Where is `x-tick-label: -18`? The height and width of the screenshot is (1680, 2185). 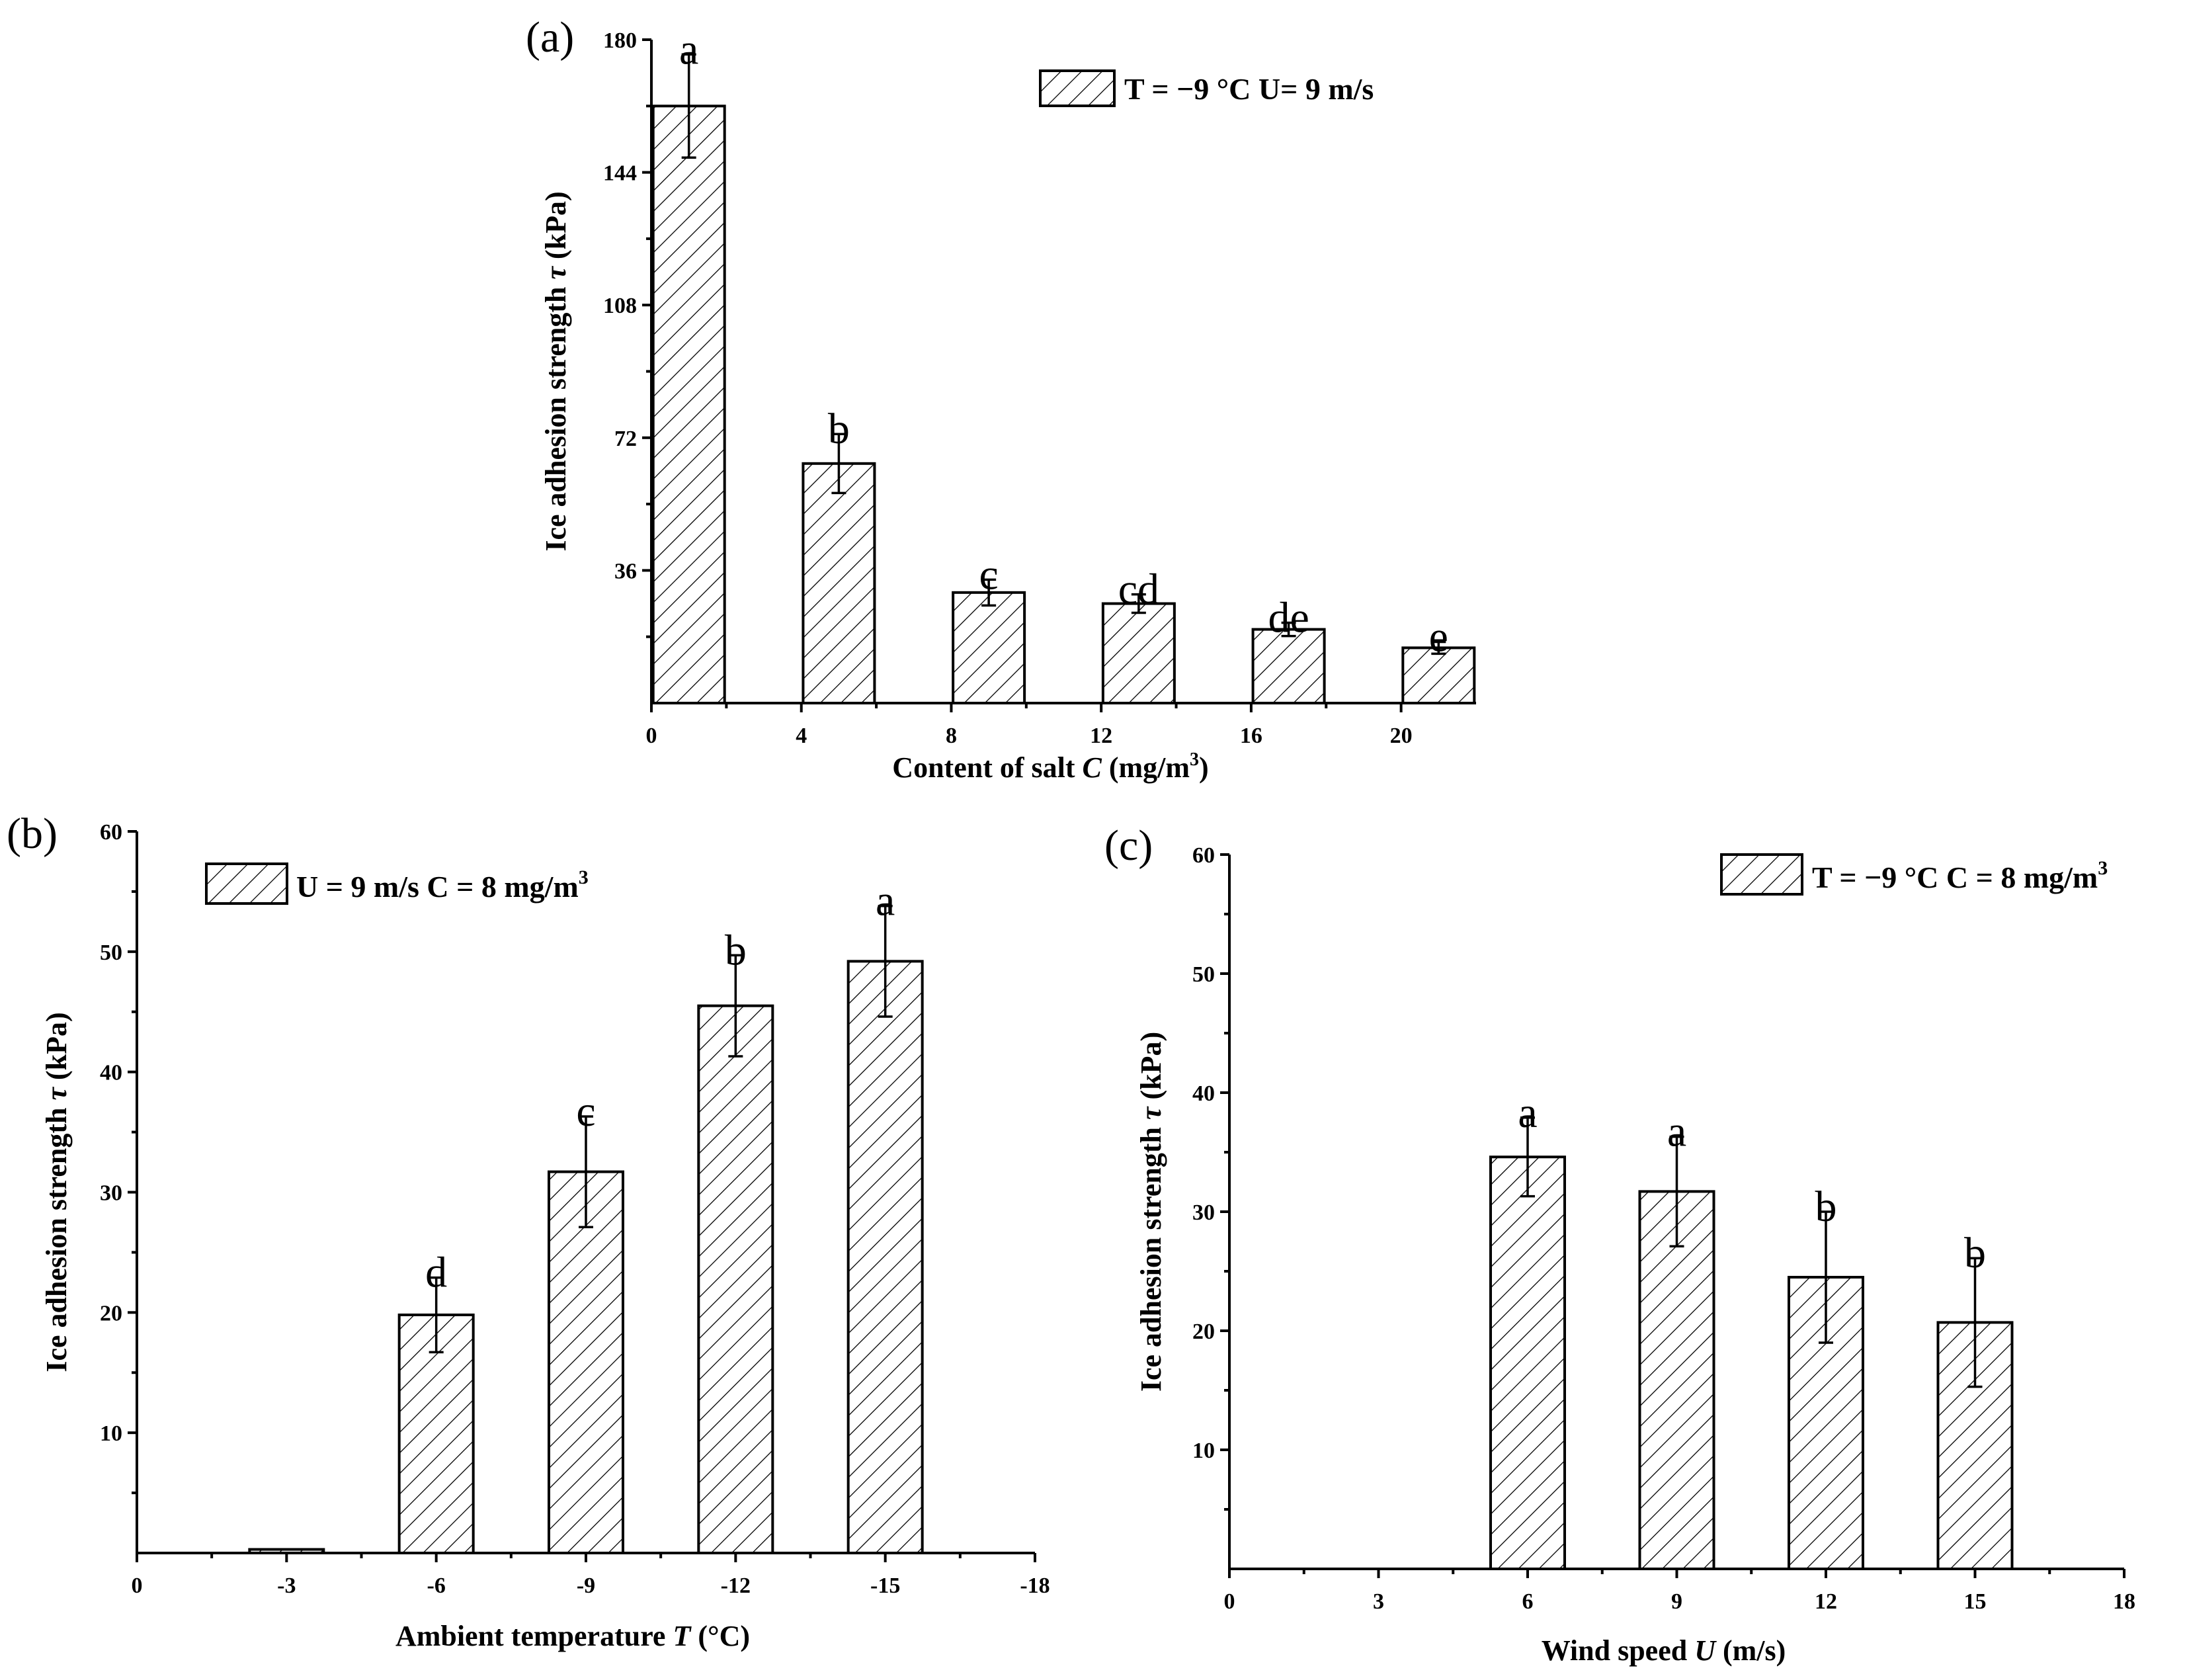
x-tick-label: -18 is located at coordinates (1035, 1586).